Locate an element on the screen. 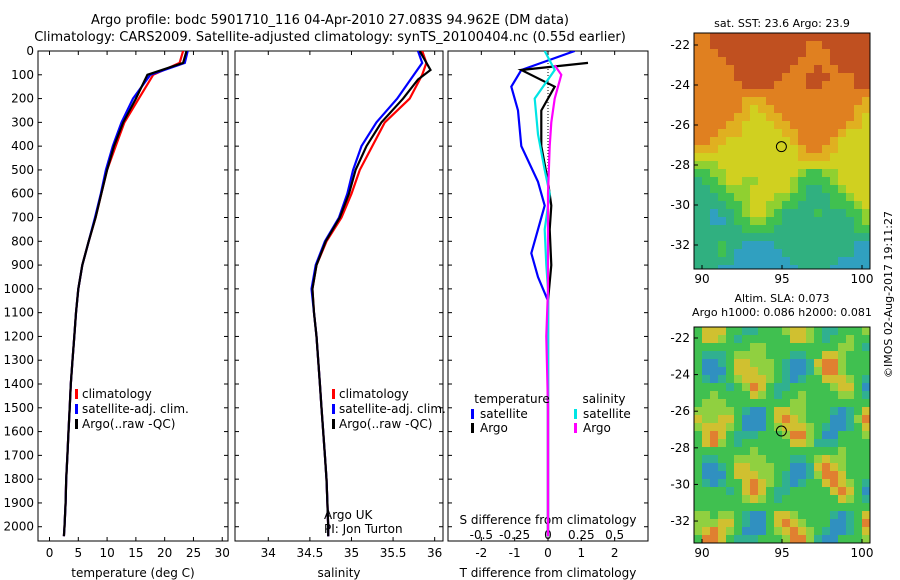 The height and width of the screenshot is (580, 900). legend-label: climatology is located at coordinates (117, 394).